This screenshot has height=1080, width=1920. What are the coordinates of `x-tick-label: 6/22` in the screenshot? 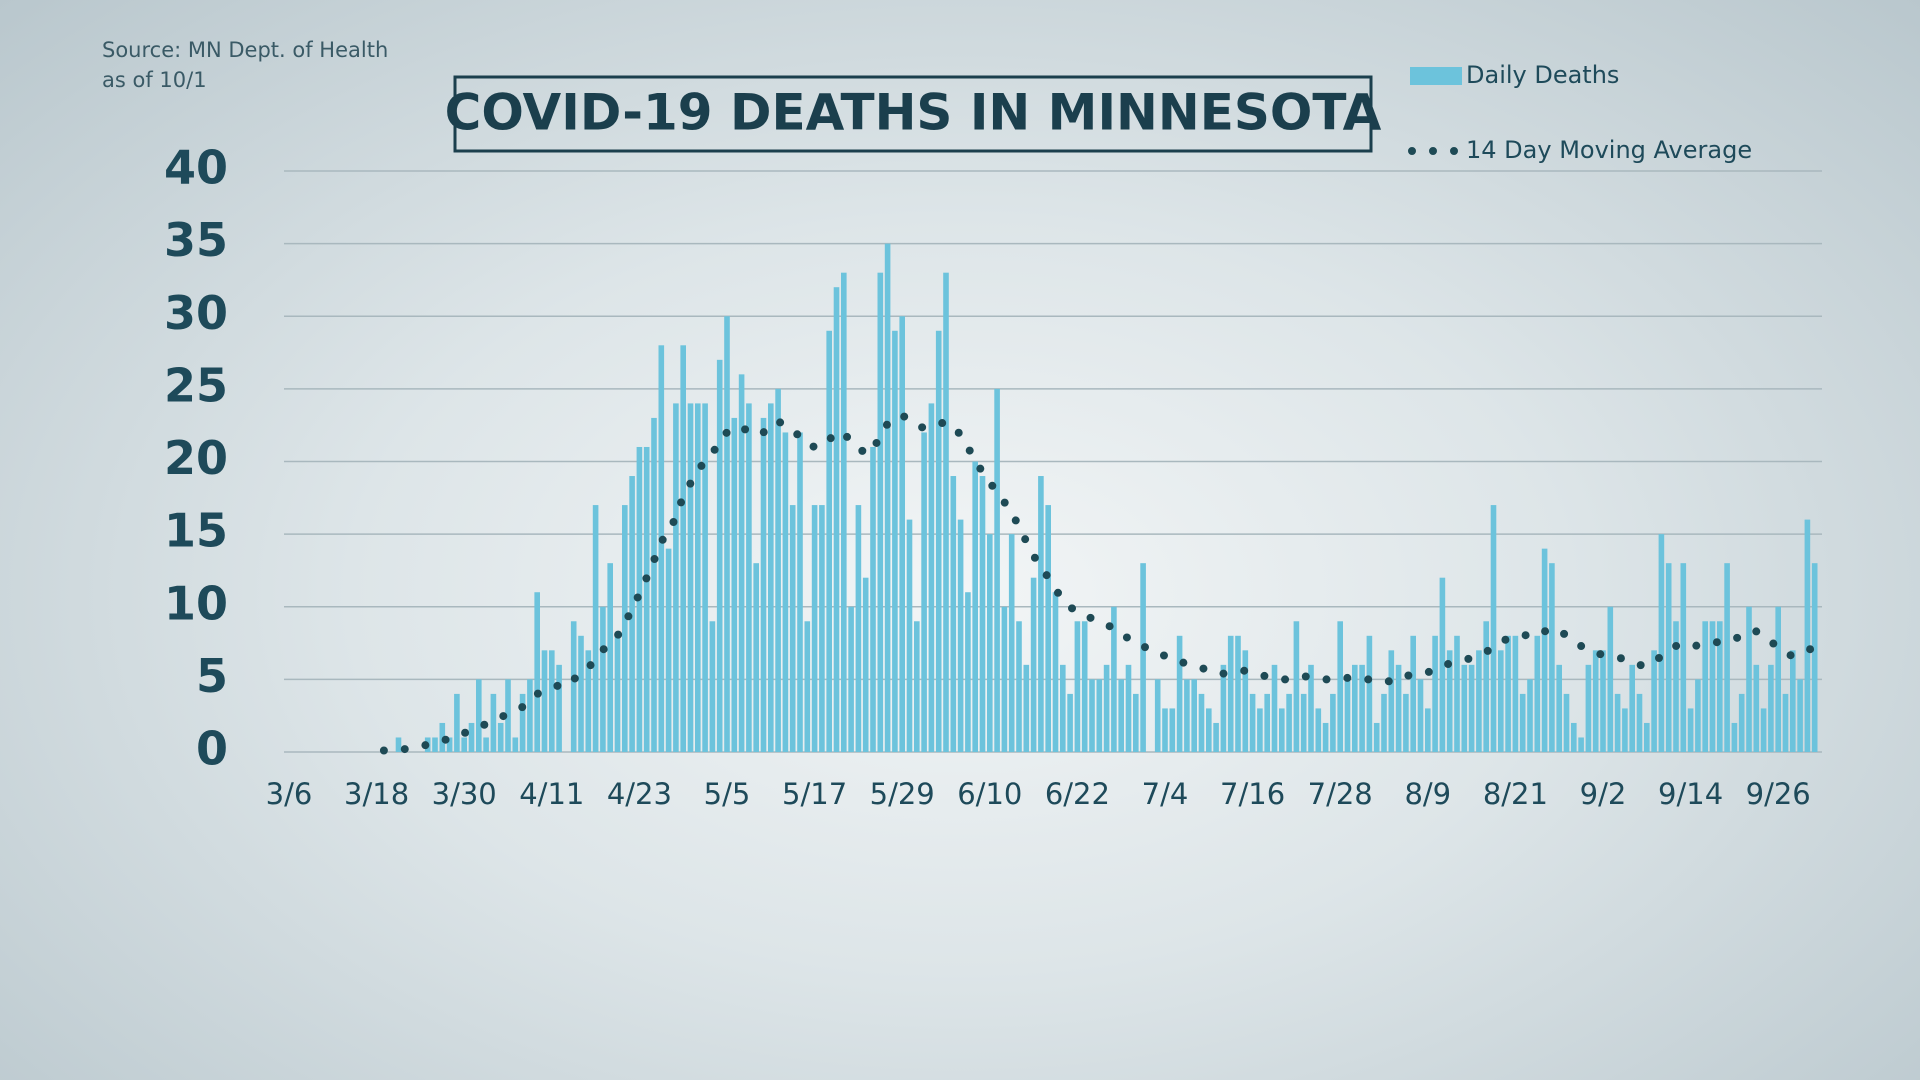 It's located at (1077, 794).